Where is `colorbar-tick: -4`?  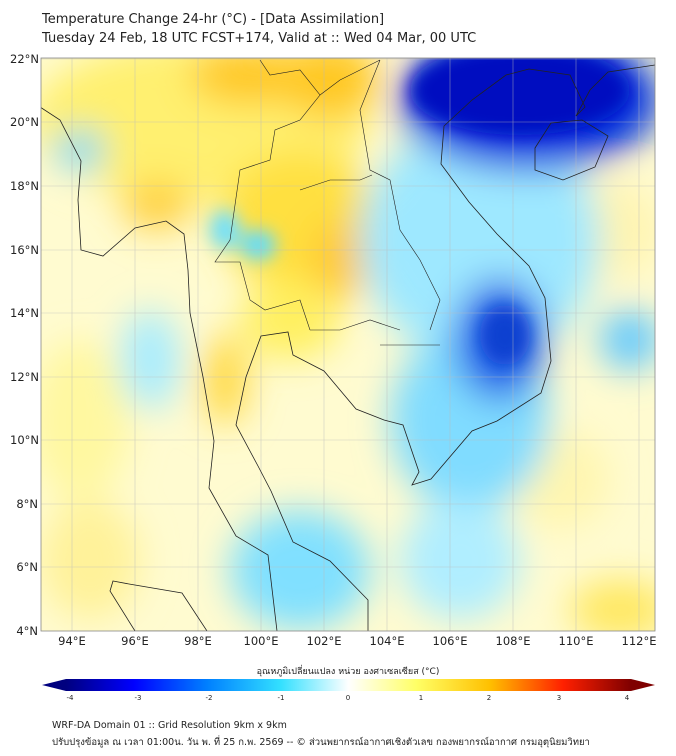
colorbar-tick: -4 is located at coordinates (70, 698).